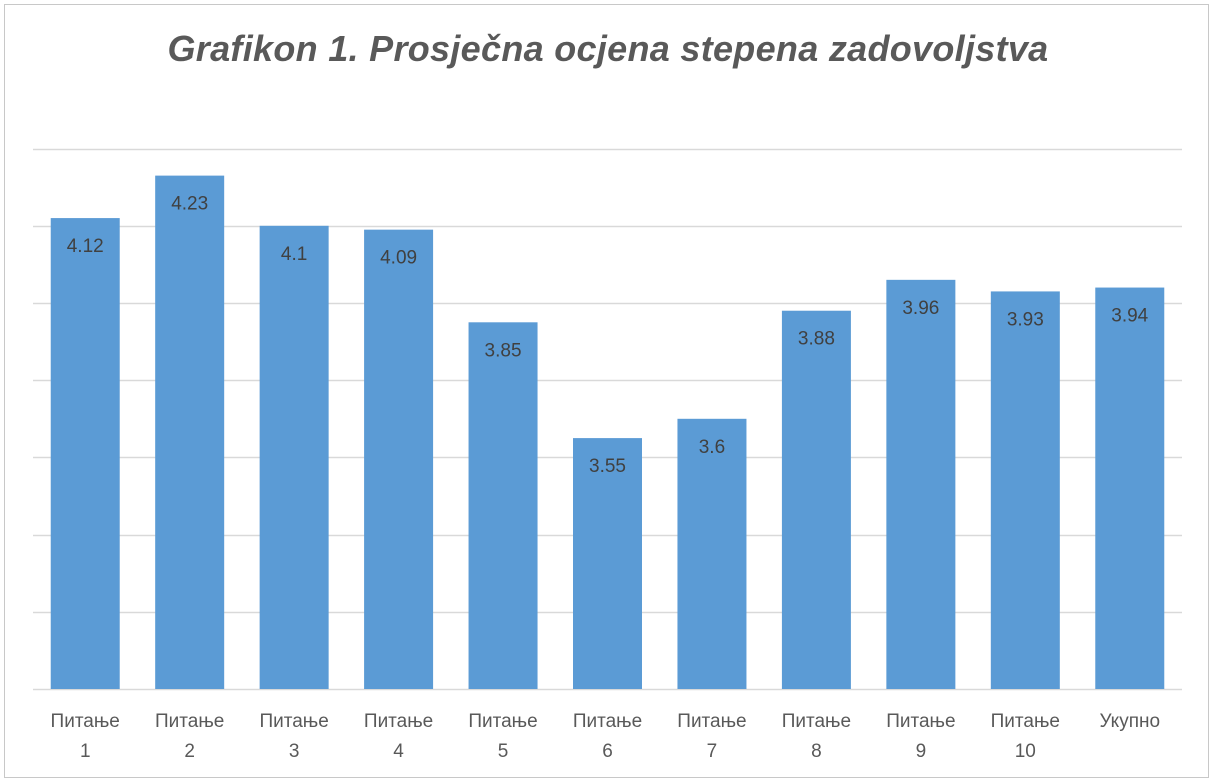 The image size is (1216, 784). What do you see at coordinates (1025, 751) in the screenshot?
I see `category-label: 10` at bounding box center [1025, 751].